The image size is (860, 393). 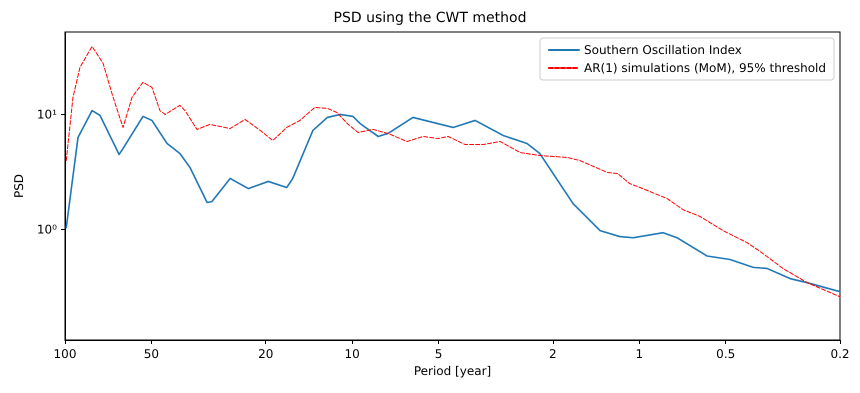 What do you see at coordinates (453, 371) in the screenshot?
I see `x-axis-title: Period [year]` at bounding box center [453, 371].